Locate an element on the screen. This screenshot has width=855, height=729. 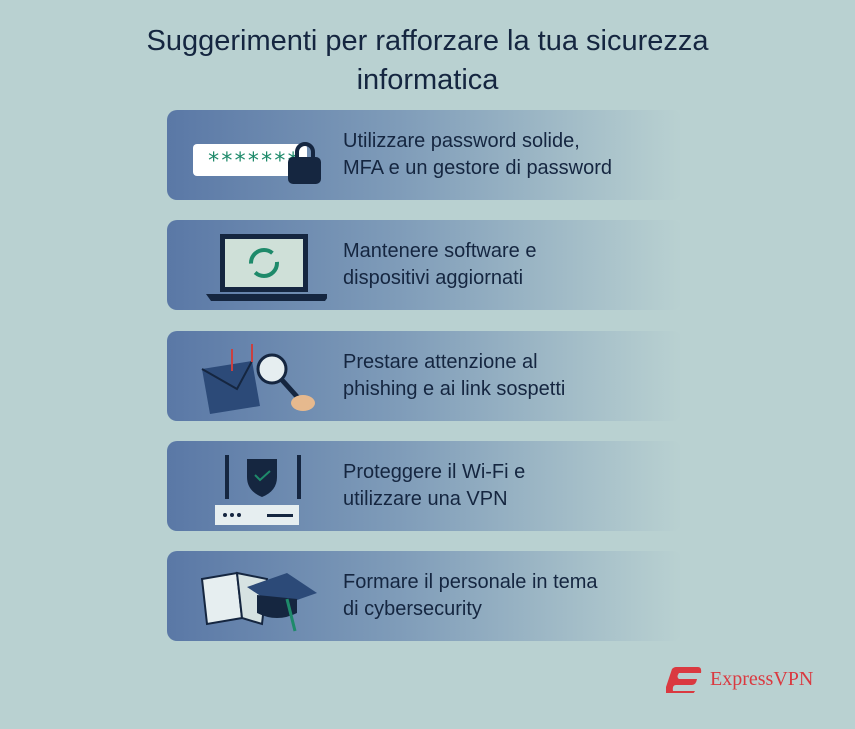
phishing-magnifier-icon is located at coordinates (258, 379).